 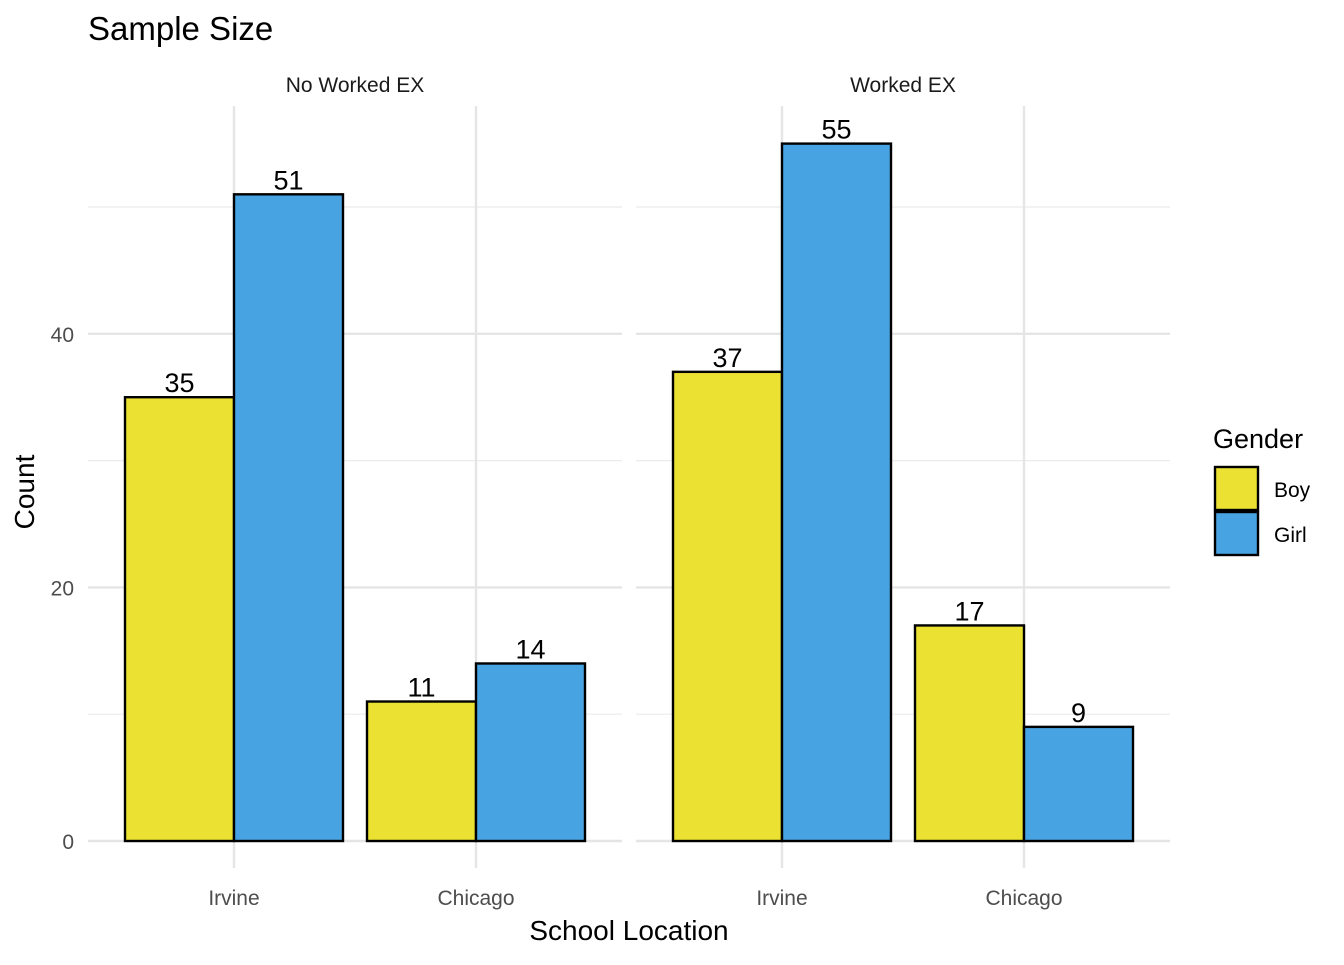 I want to click on data-label: 55, so click(x=836, y=130).